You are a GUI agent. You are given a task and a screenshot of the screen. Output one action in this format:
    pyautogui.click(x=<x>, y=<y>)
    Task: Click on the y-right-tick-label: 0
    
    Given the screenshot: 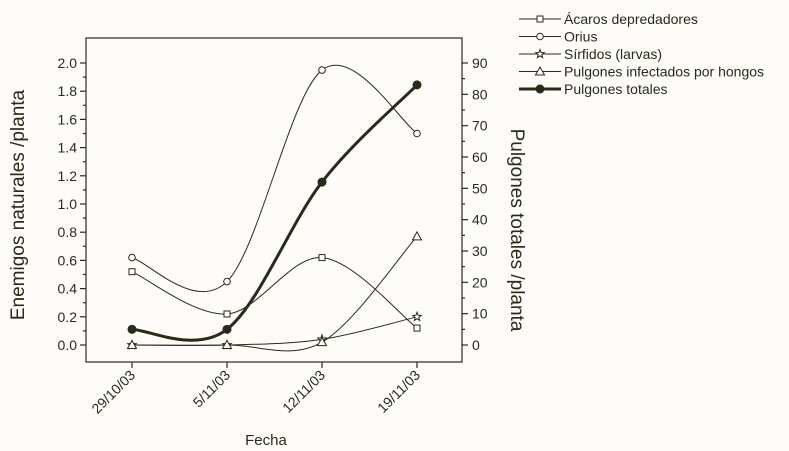 What is the action you would take?
    pyautogui.click(x=476, y=345)
    